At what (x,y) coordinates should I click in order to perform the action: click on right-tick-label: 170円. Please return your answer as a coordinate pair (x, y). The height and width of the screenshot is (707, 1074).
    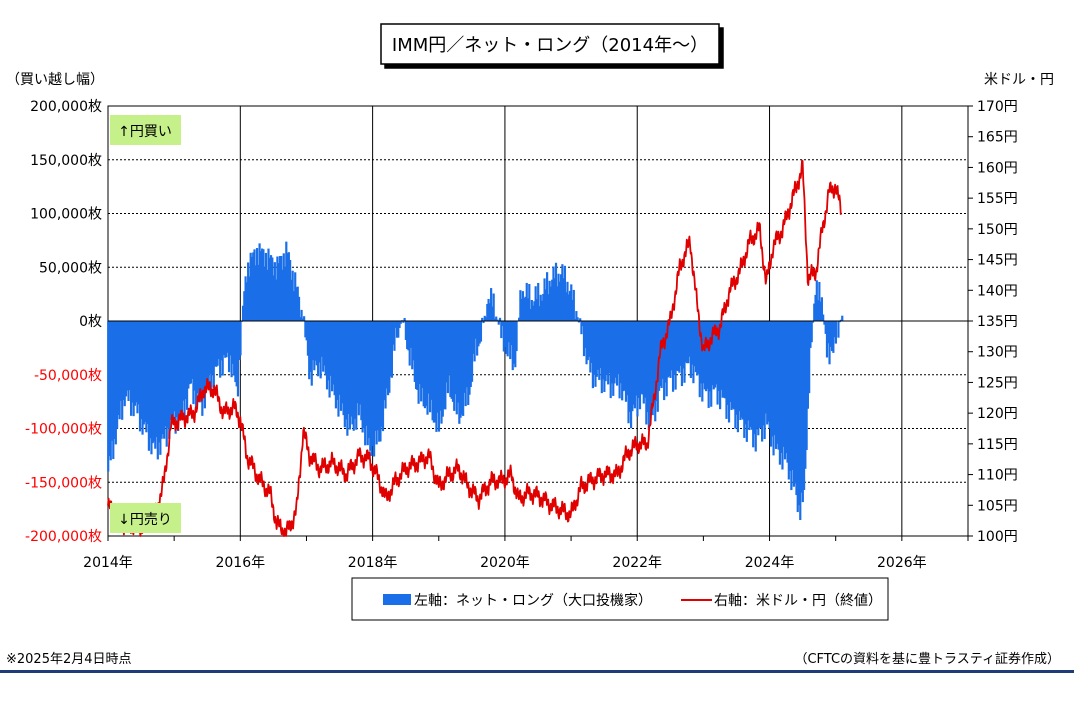
    Looking at the image, I should click on (997, 107).